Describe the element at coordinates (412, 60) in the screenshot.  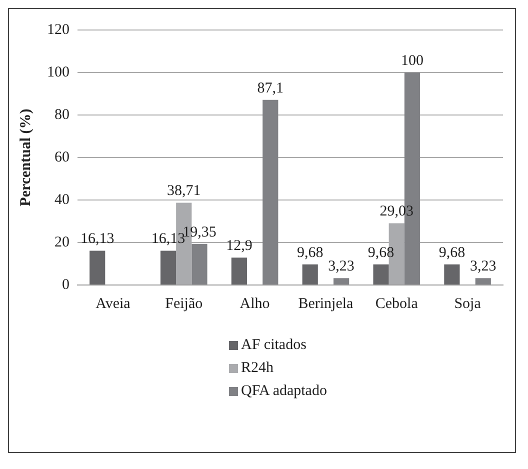
I see `data-label: 100` at that location.